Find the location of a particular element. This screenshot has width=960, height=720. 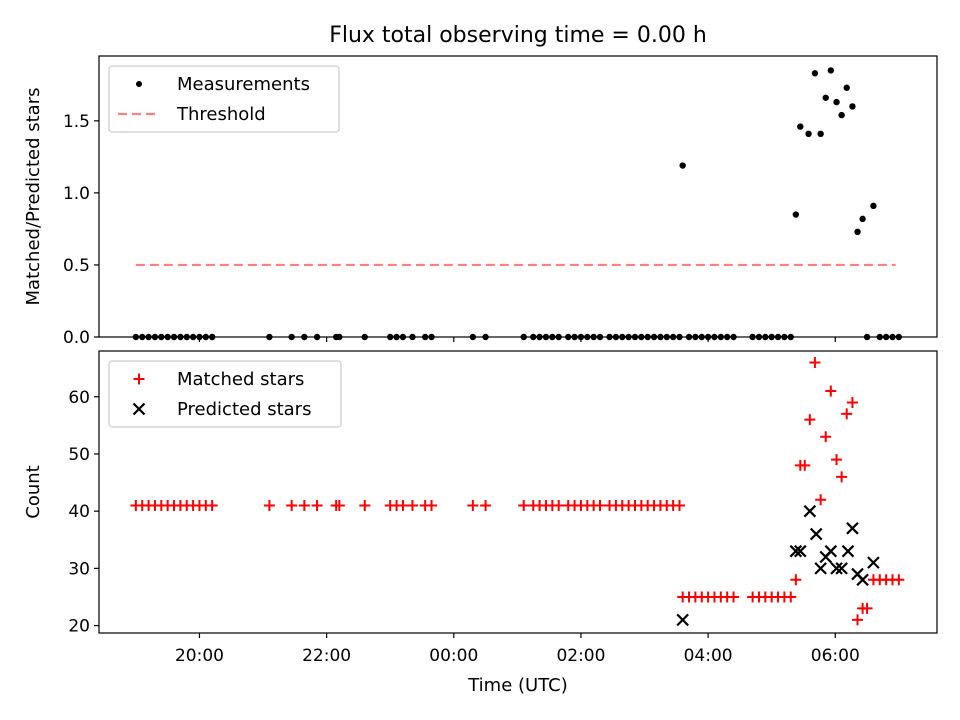

y-tick-label: 1.5 is located at coordinates (76, 122).